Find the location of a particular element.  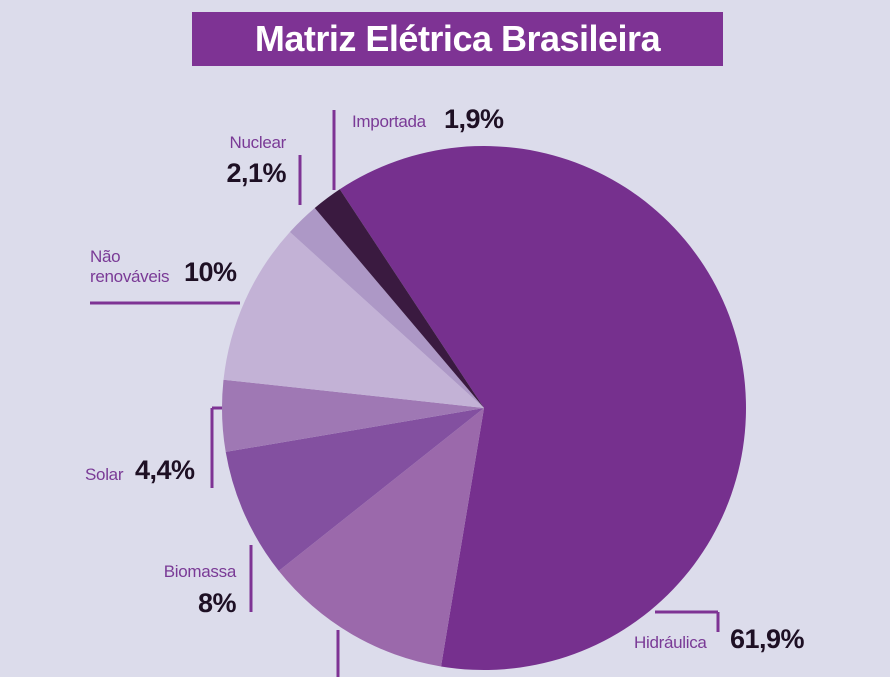

value-label: 10% is located at coordinates (210, 272).